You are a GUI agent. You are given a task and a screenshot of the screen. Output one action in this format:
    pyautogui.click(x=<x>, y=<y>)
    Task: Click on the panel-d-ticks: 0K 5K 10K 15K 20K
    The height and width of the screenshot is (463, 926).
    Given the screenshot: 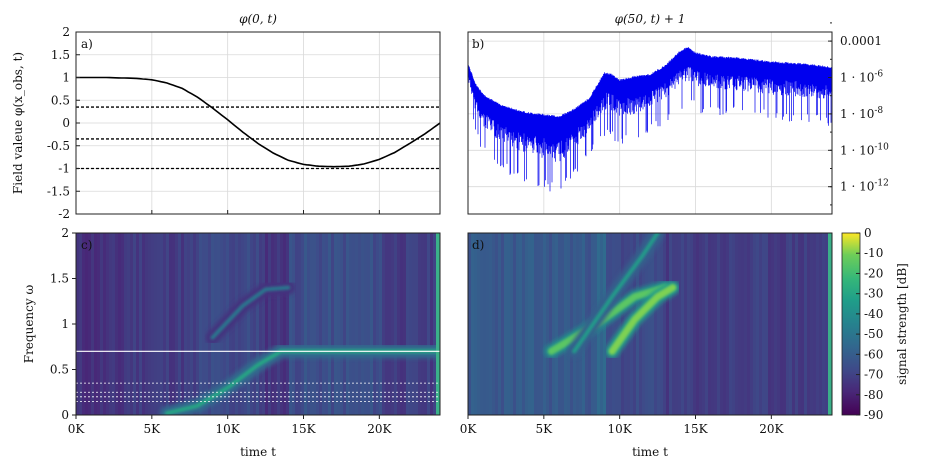 What is the action you would take?
    pyautogui.click(x=622, y=425)
    